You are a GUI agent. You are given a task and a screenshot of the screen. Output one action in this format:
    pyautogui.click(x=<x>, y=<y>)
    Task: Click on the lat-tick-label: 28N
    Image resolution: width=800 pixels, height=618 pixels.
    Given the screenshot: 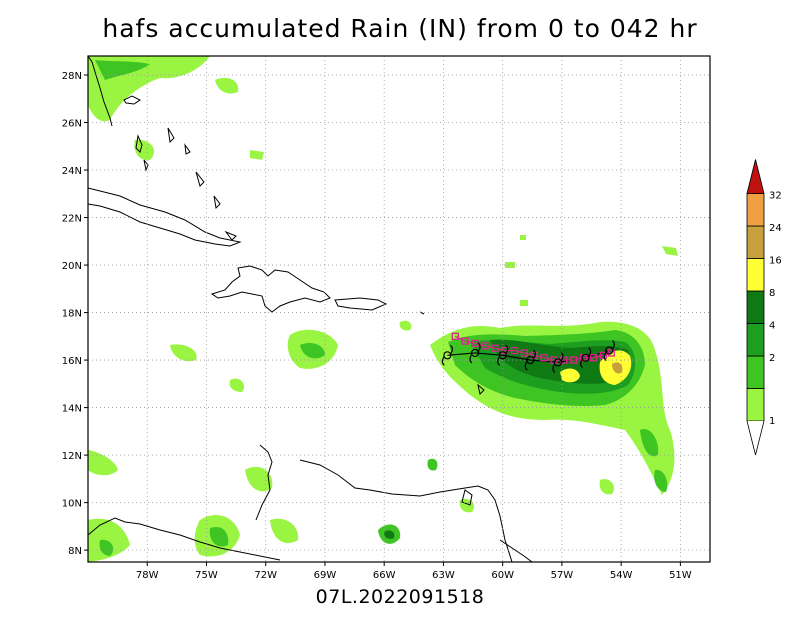 What is the action you would take?
    pyautogui.click(x=72, y=76)
    